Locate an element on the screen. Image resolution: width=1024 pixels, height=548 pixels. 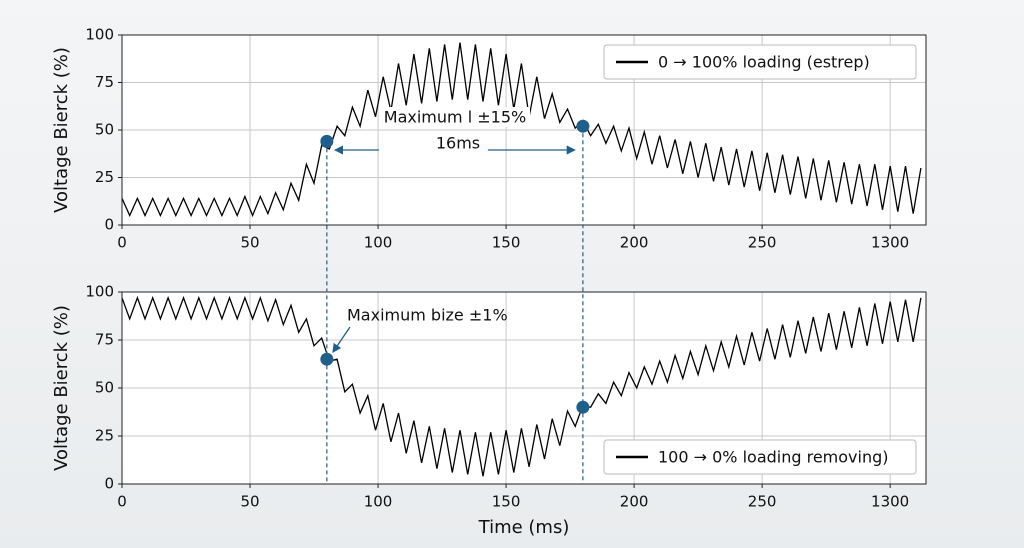
annotation: Maximum bize ±1% is located at coordinates (427, 315).